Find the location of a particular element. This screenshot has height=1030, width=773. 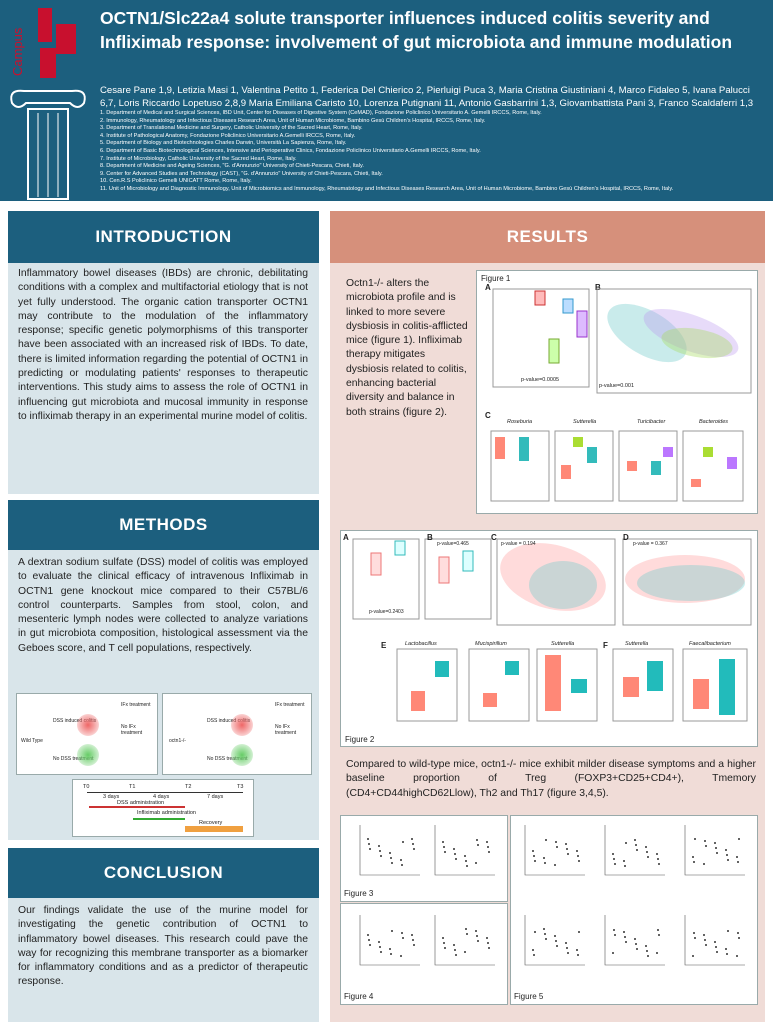

duration: 7 days is located at coordinates (215, 797).